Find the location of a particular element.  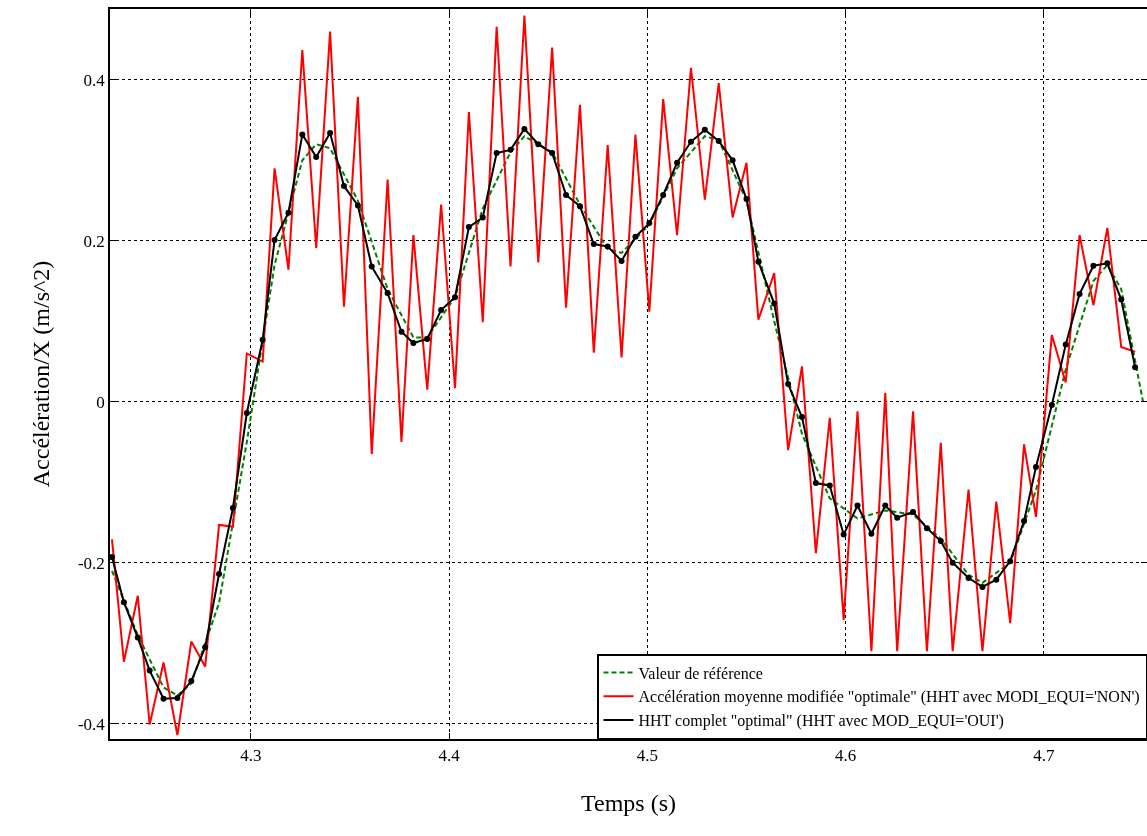

y-axis-title: Accélération/X (m/s^2) is located at coordinates (40, 374).